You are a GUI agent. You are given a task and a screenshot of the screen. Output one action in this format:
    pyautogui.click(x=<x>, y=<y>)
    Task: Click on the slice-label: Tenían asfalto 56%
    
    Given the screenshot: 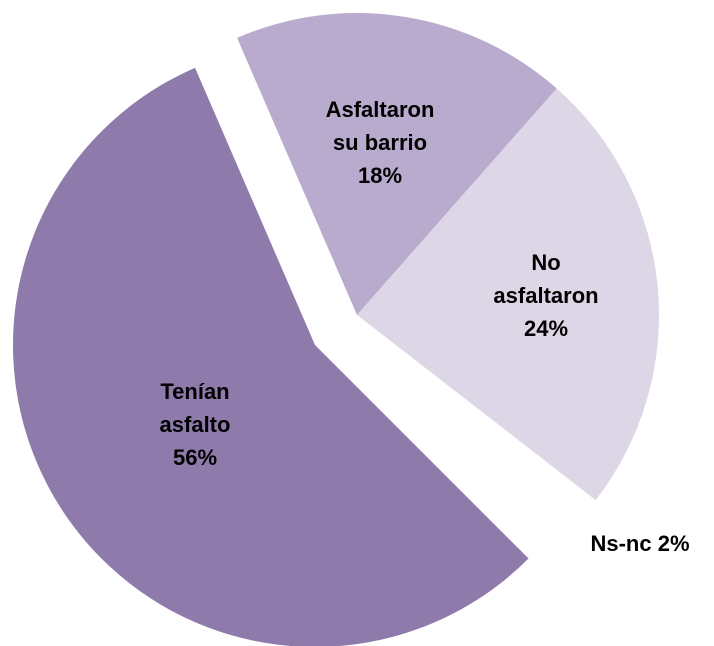 What is the action you would take?
    pyautogui.click(x=195, y=424)
    